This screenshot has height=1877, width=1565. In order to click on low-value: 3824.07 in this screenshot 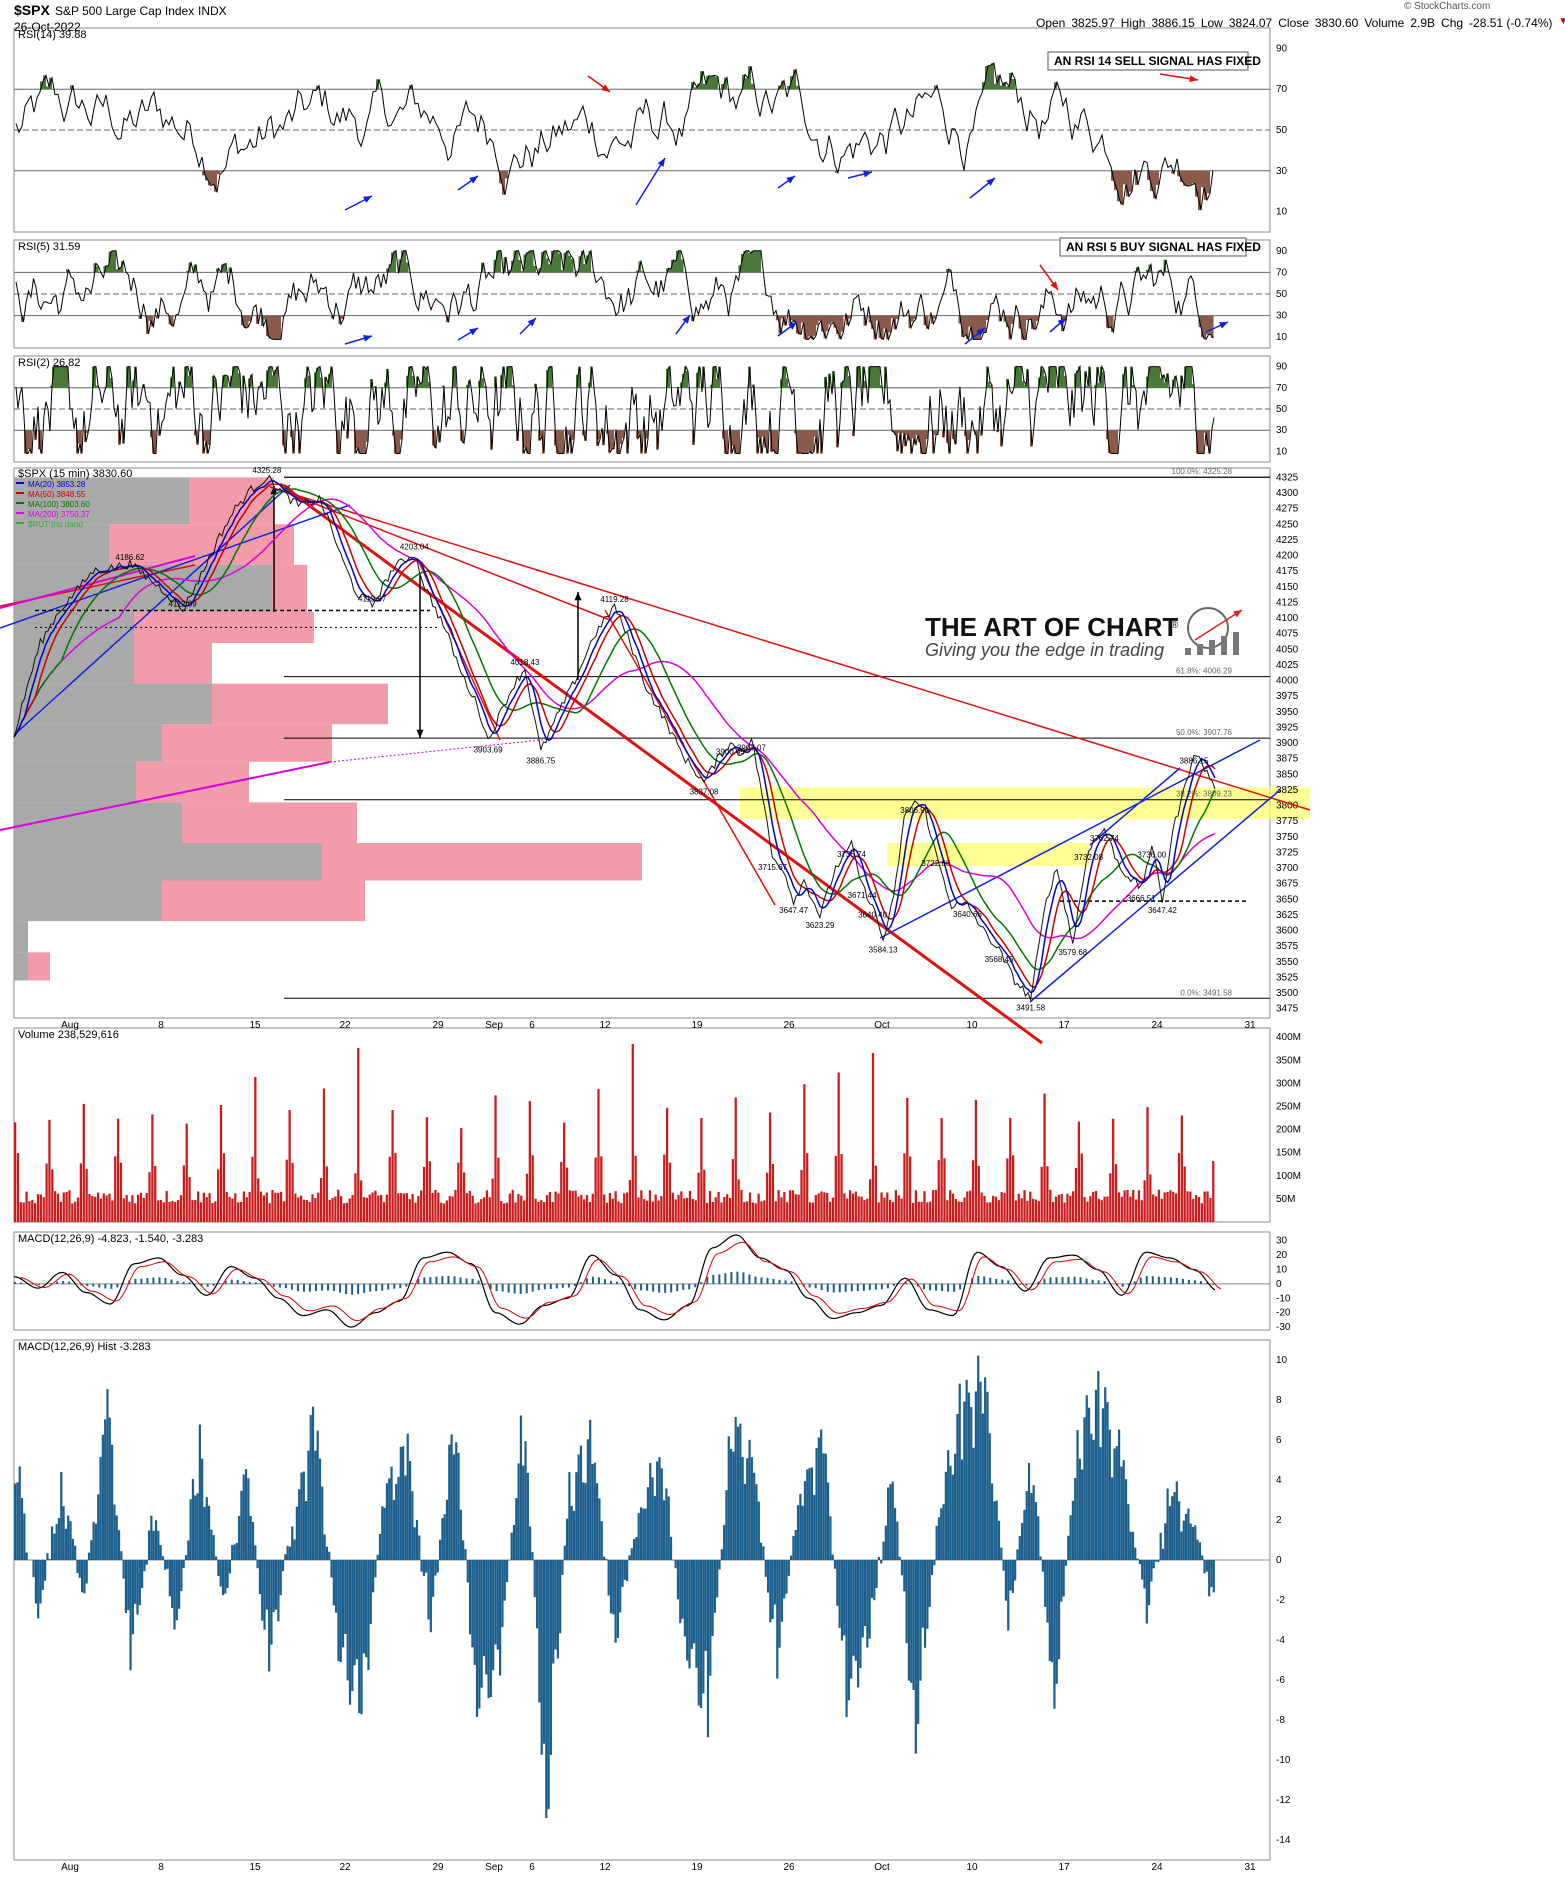, I will do `click(1250, 23)`.